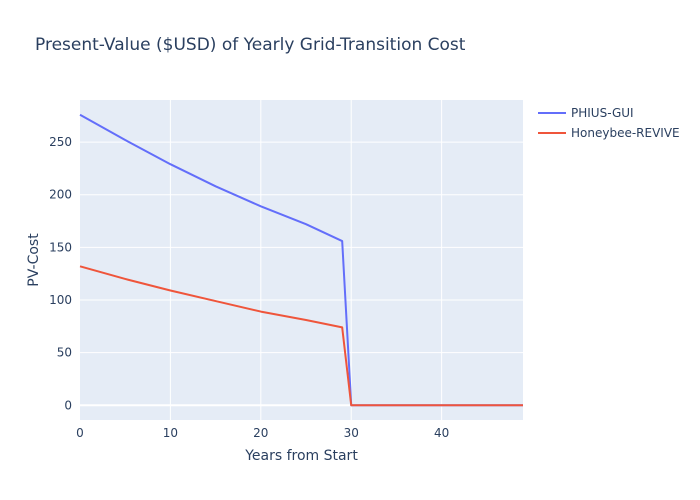 This screenshot has height=500, width=700. What do you see at coordinates (60, 273) in the screenshot?
I see `y-axis-ticks: 0 50 100 150 200 250` at bounding box center [60, 273].